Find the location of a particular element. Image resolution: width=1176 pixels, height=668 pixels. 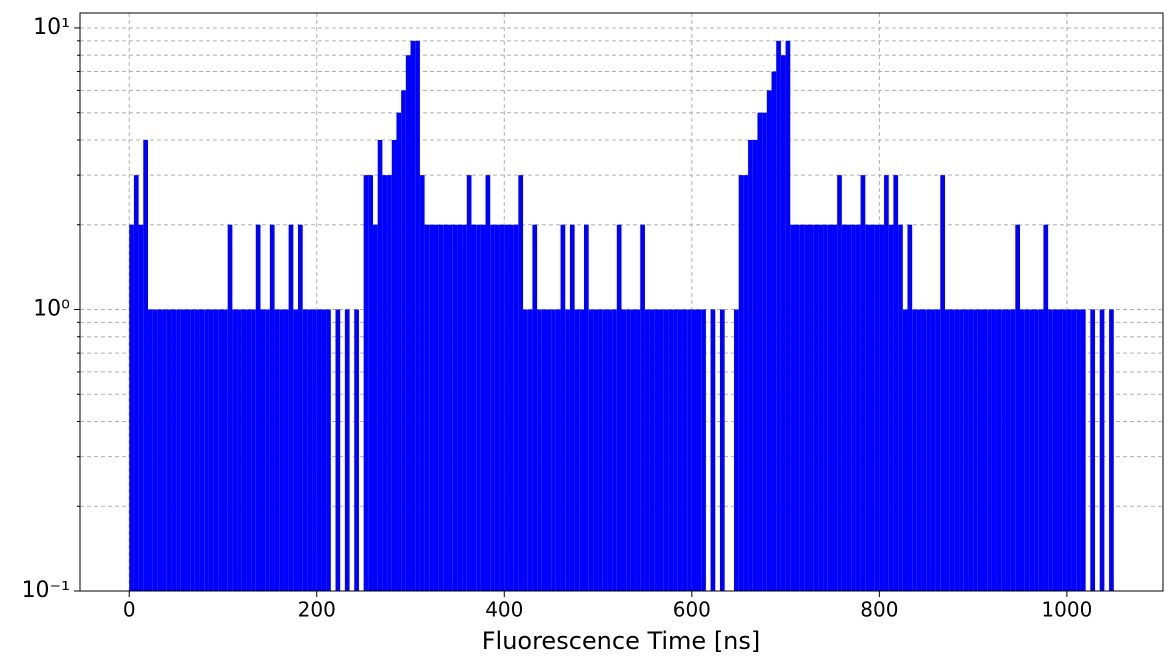

x-tick-label: 400 is located at coordinates (504, 610).